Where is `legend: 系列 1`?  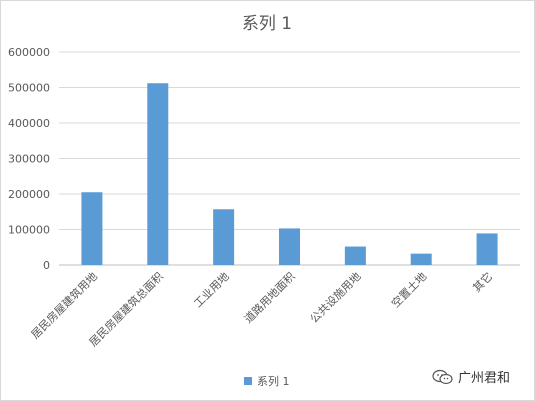
legend: 系列 1 is located at coordinates (267, 381).